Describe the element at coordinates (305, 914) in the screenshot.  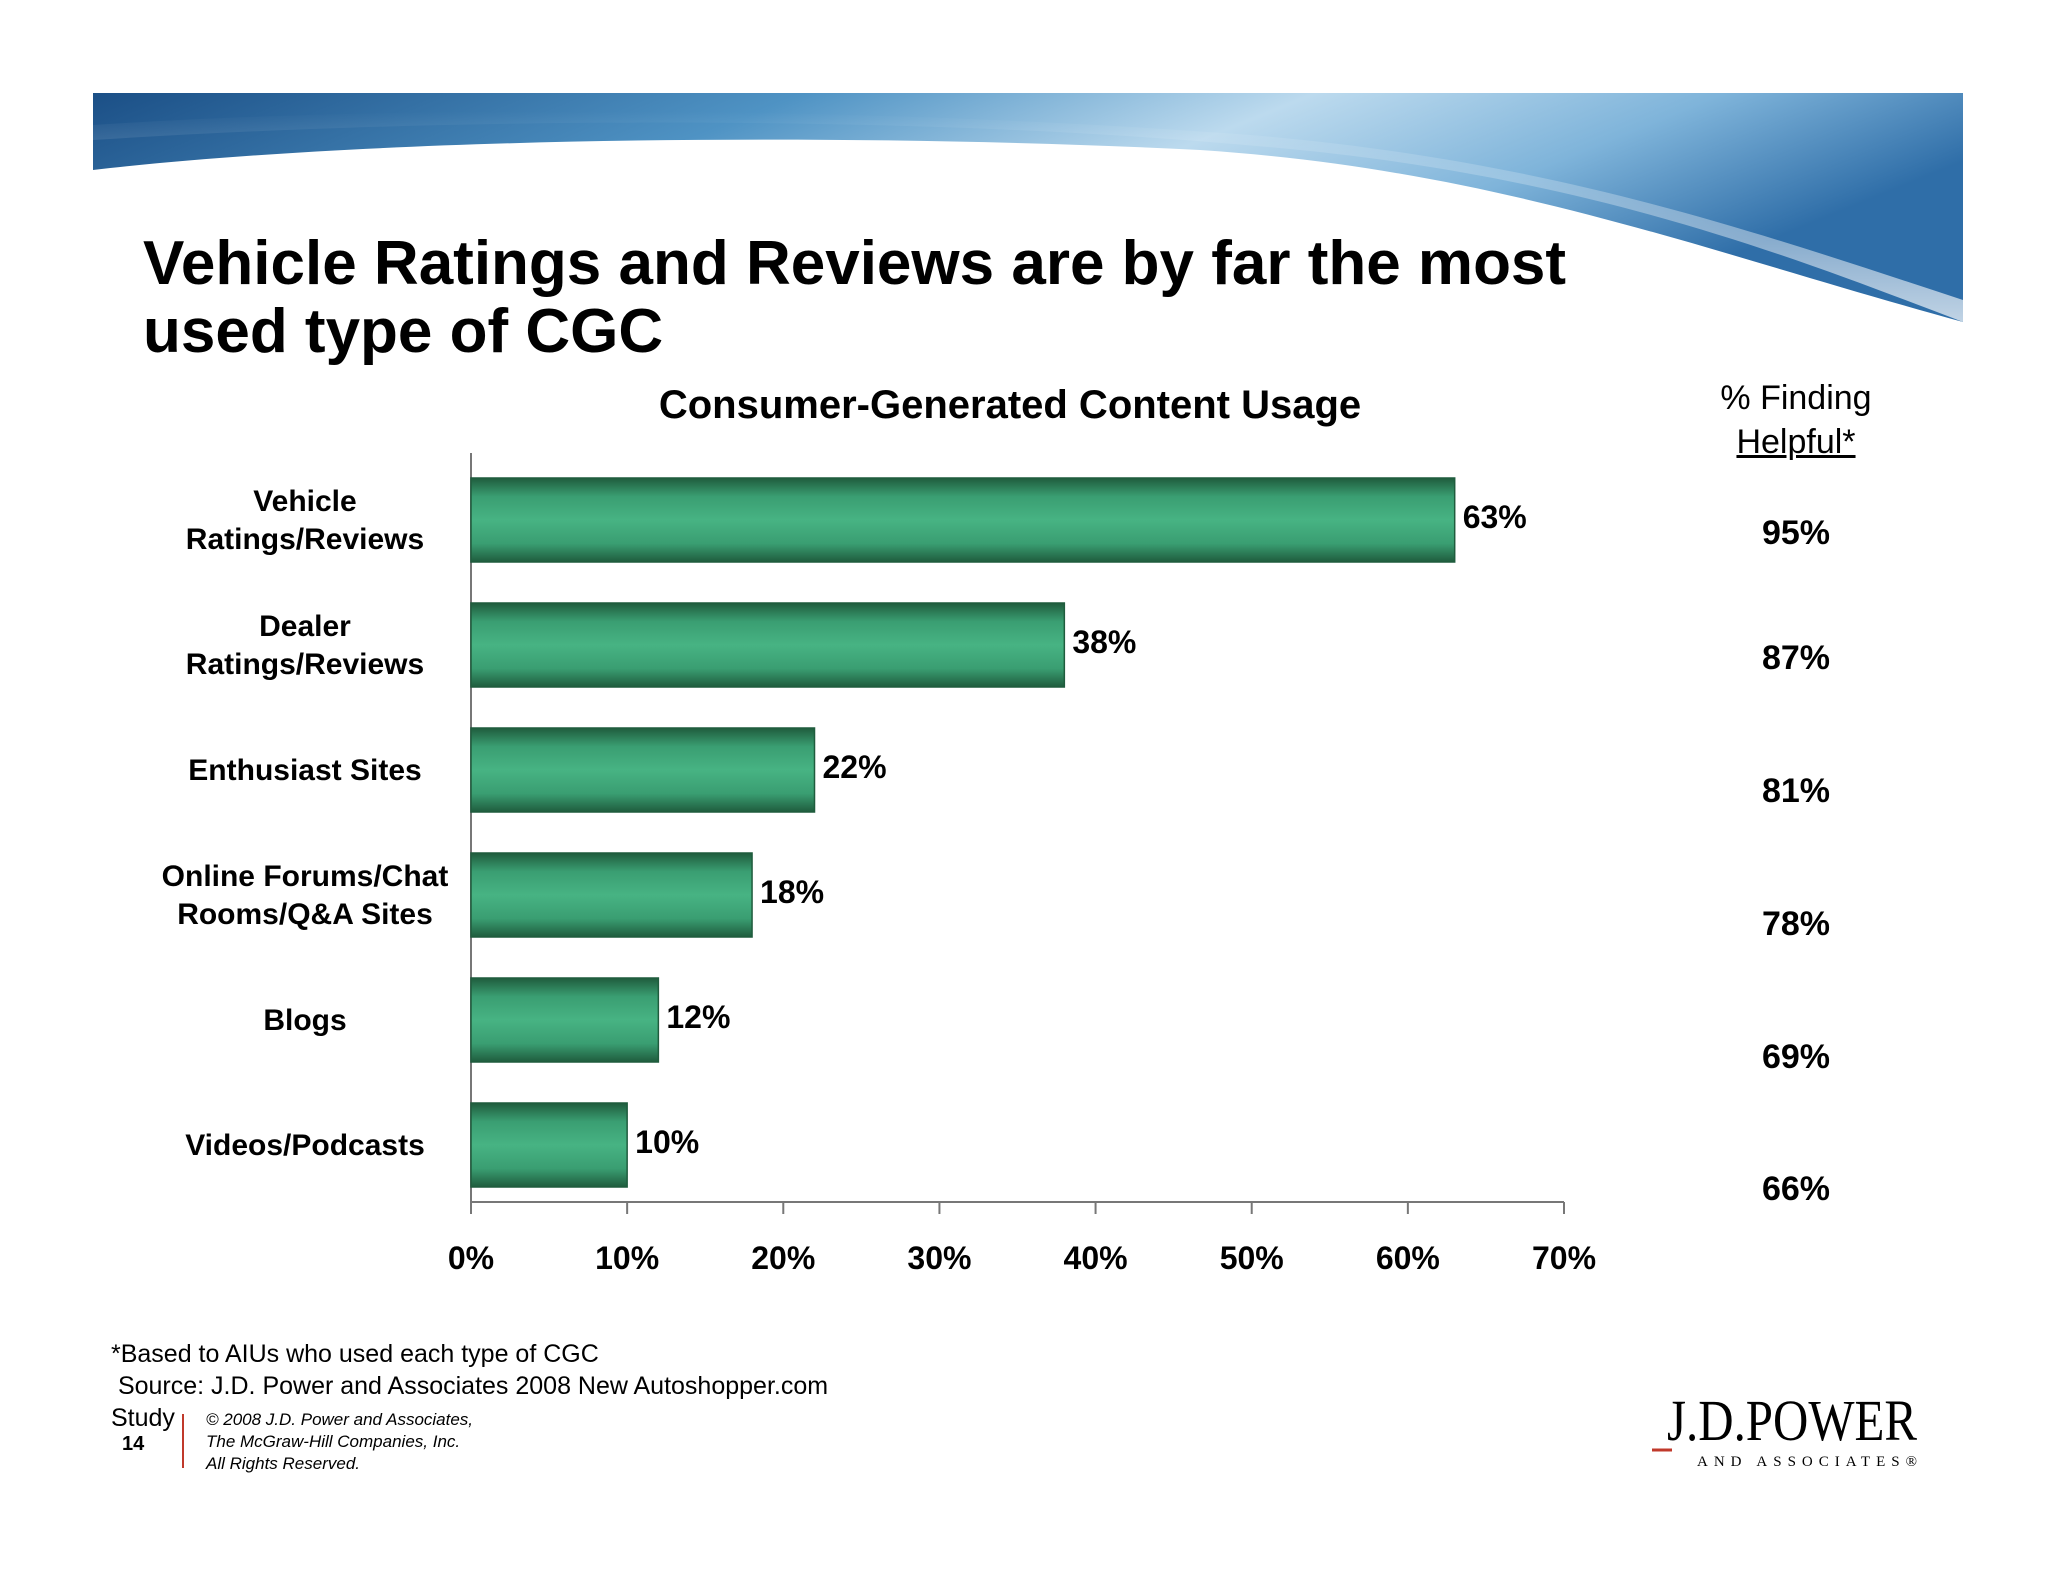
I see `category-label: Rooms/Q&A Sites` at that location.